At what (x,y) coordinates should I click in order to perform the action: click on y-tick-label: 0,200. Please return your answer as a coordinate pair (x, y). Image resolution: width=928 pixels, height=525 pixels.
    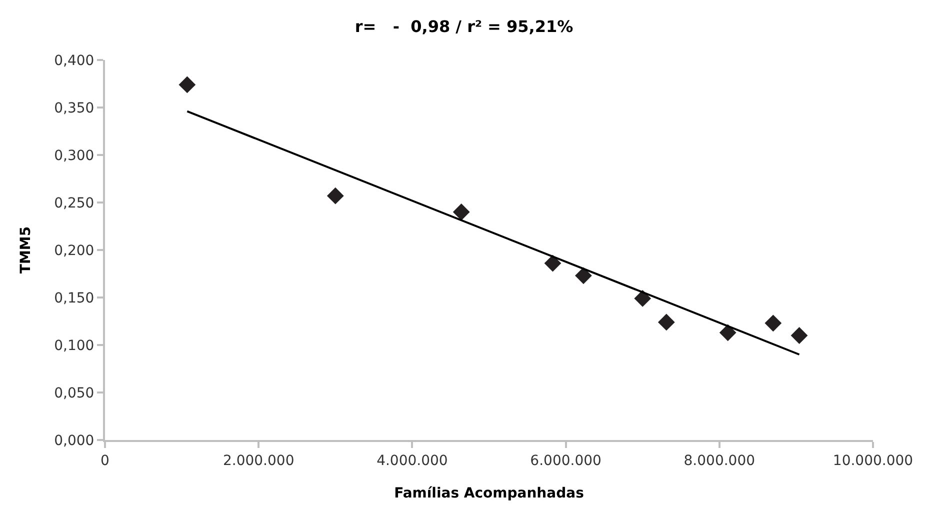
    Looking at the image, I should click on (74, 250).